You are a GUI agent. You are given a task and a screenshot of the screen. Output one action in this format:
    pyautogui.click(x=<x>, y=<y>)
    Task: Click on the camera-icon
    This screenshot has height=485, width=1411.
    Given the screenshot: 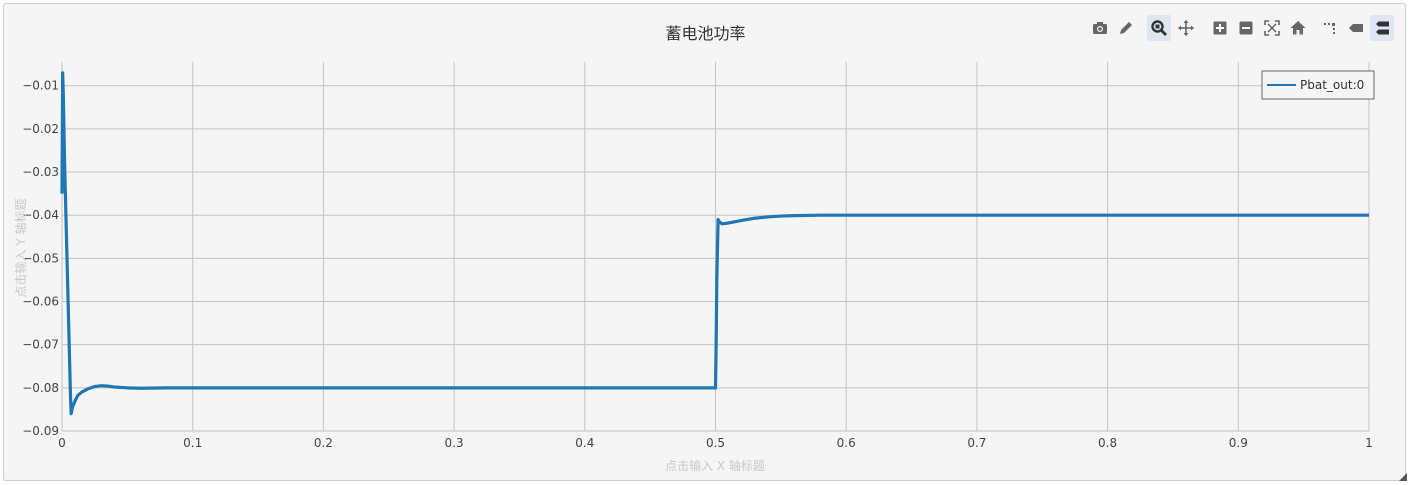 What is the action you would take?
    pyautogui.click(x=1100, y=28)
    